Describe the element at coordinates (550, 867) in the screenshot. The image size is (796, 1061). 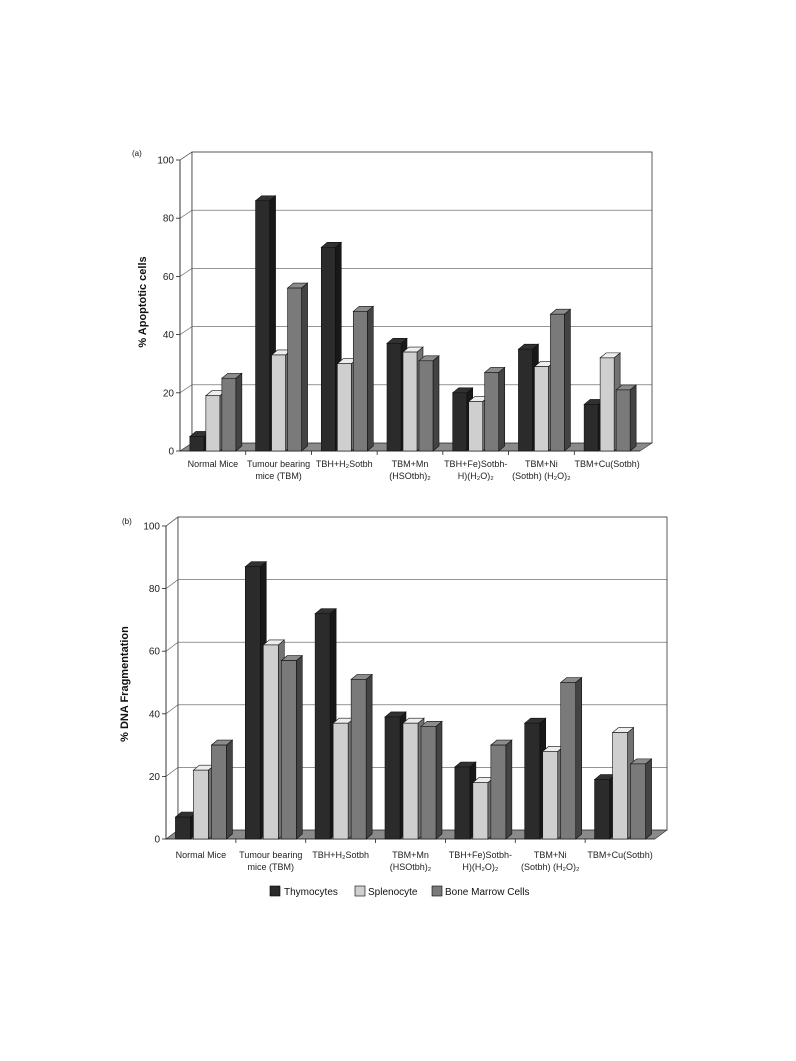
I see `x-category-label: (Sotbh) (H₂O)₂` at that location.